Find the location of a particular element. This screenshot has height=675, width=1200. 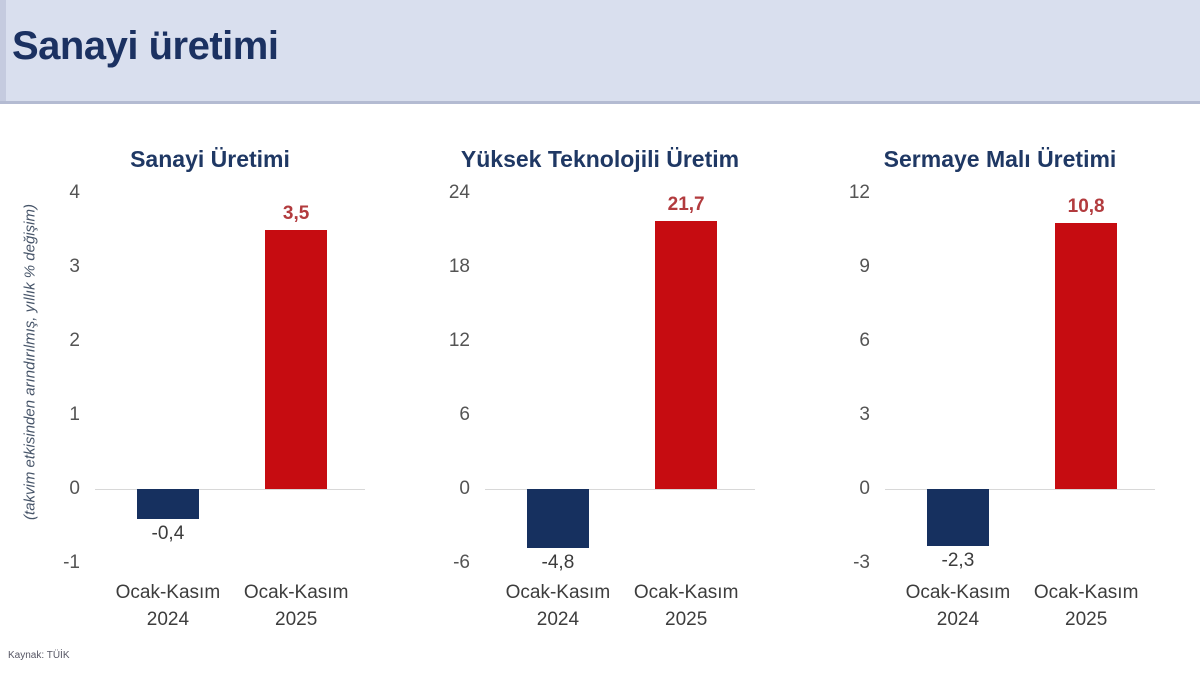

bar-value-label: 10,8 is located at coordinates (1086, 206).